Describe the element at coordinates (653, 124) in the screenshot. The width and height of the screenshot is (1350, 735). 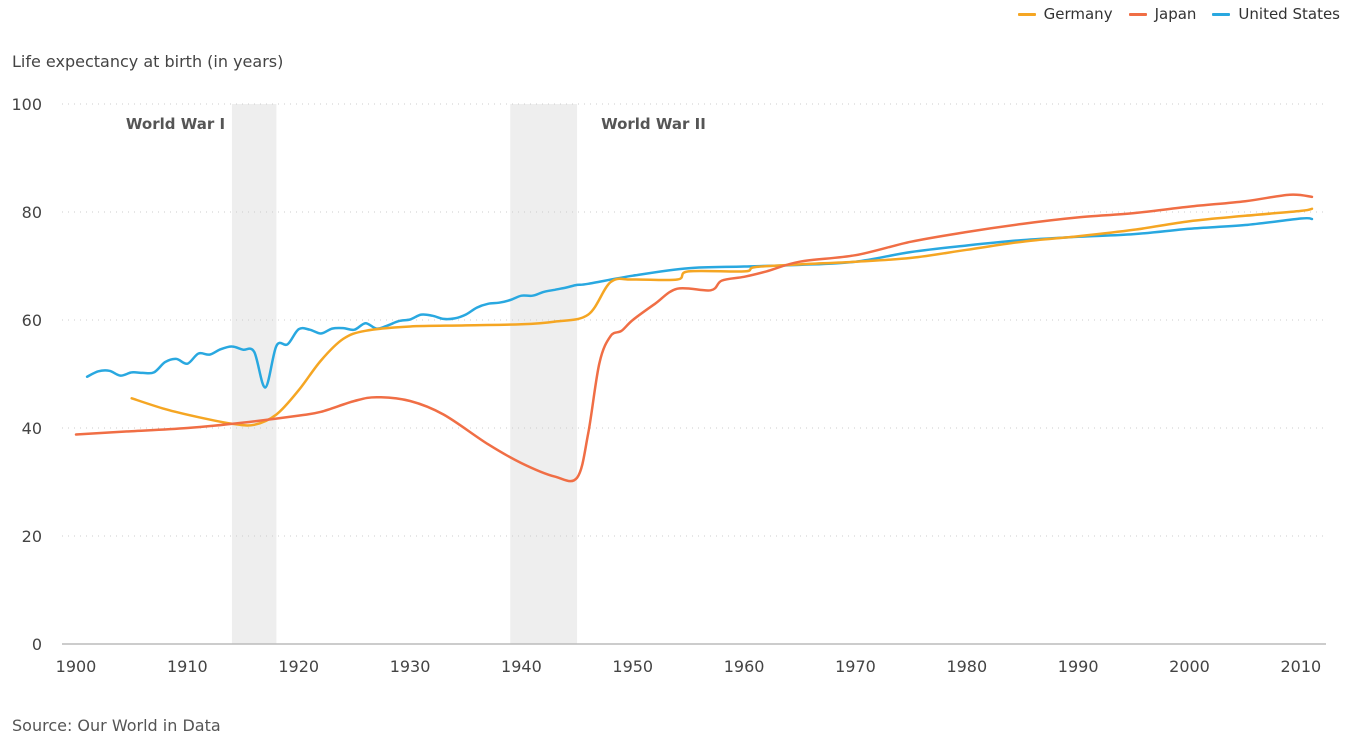
I see `shaded-period-label-2: World War II` at that location.